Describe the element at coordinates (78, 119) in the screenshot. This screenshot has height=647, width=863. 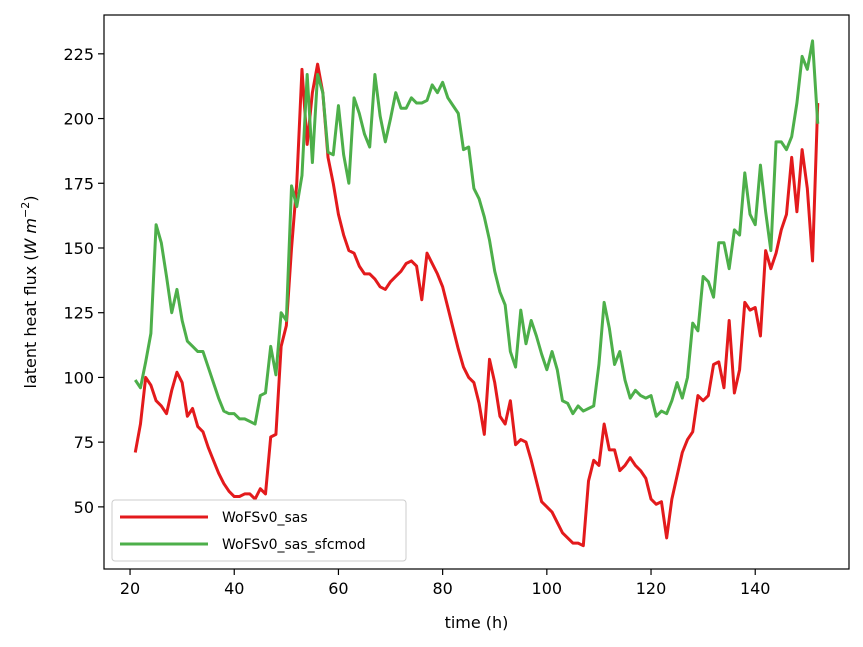
I see `y-tick-label: 200` at that location.